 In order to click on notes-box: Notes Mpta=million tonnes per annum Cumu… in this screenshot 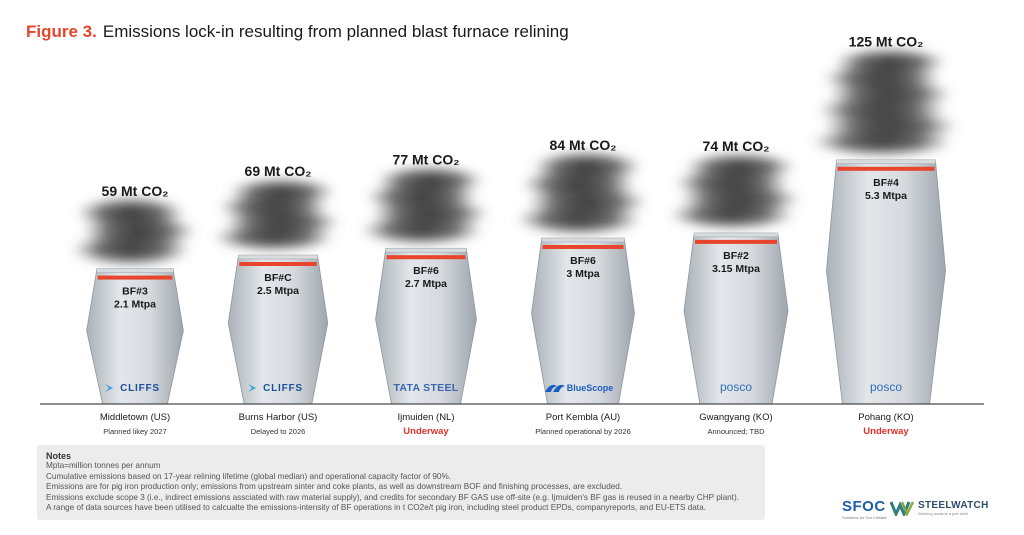, I will do `click(401, 482)`.